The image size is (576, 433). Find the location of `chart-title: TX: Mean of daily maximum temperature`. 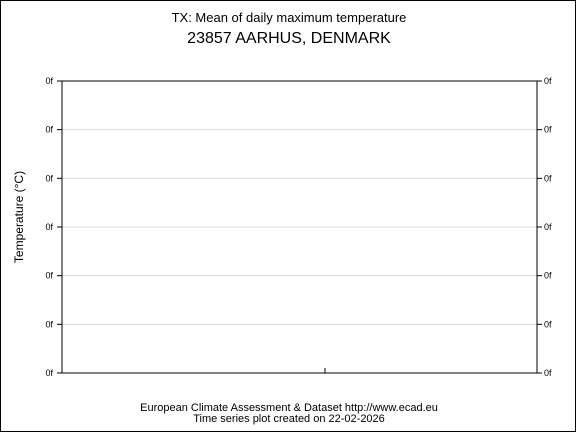

chart-title: TX: Mean of daily maximum temperature is located at coordinates (289, 17).